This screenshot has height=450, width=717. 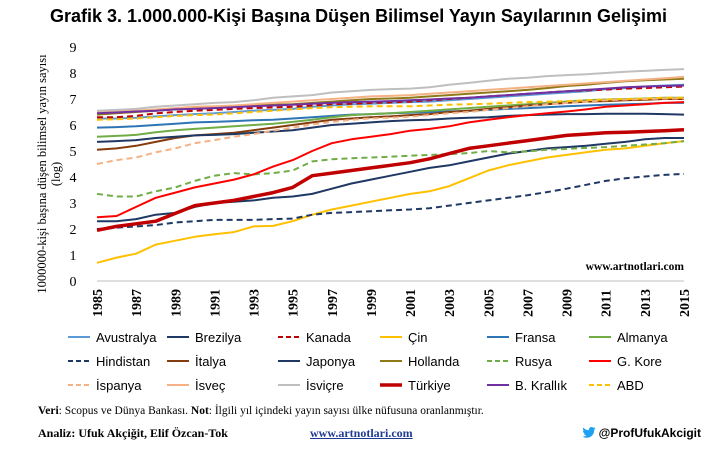 What do you see at coordinates (418, 337) in the screenshot?
I see `legend-label: Çin` at bounding box center [418, 337].